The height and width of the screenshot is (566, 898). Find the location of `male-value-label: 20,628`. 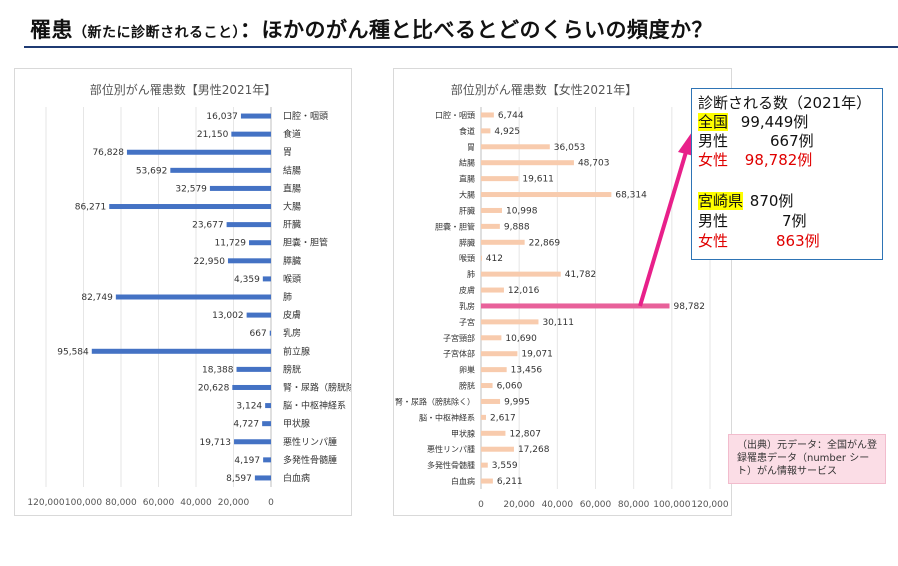

male-value-label: 20,628 is located at coordinates (214, 388).